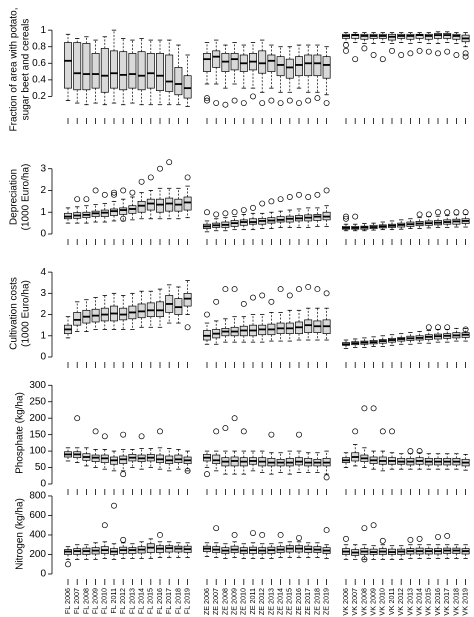 The height and width of the screenshot is (617, 474). Describe the element at coordinates (400, 602) in the screenshot. I see `x-tick-label: VK 2012` at that location.